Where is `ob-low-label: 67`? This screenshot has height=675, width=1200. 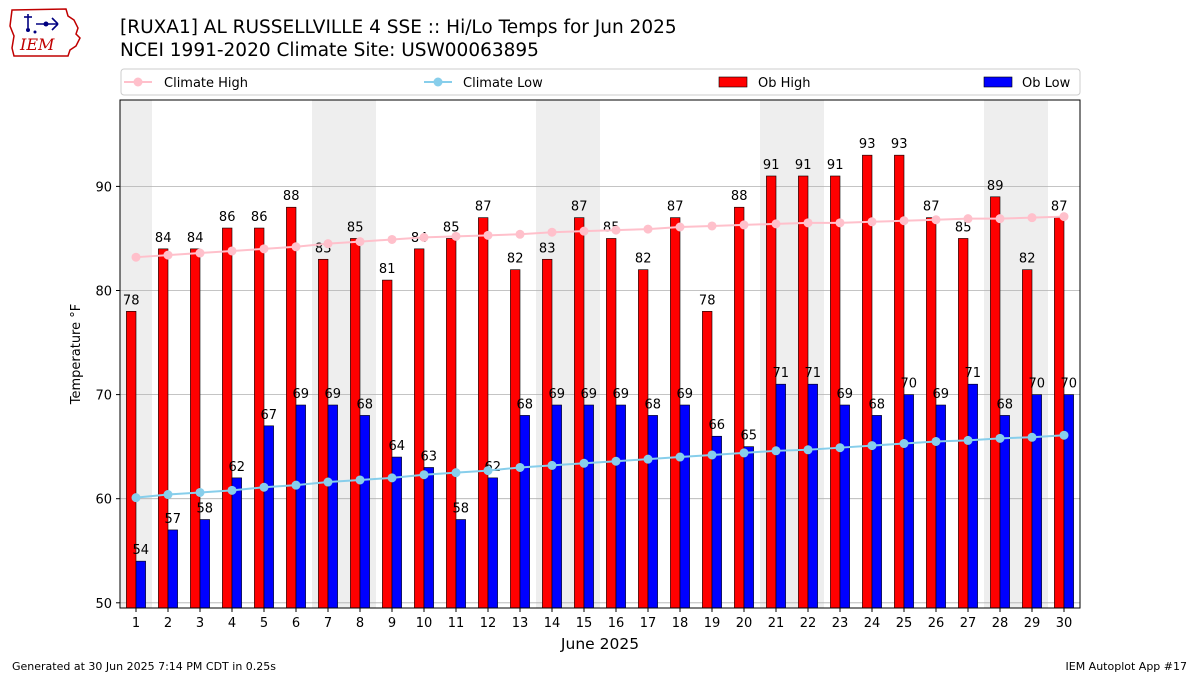 ob-low-label: 67 is located at coordinates (269, 415).